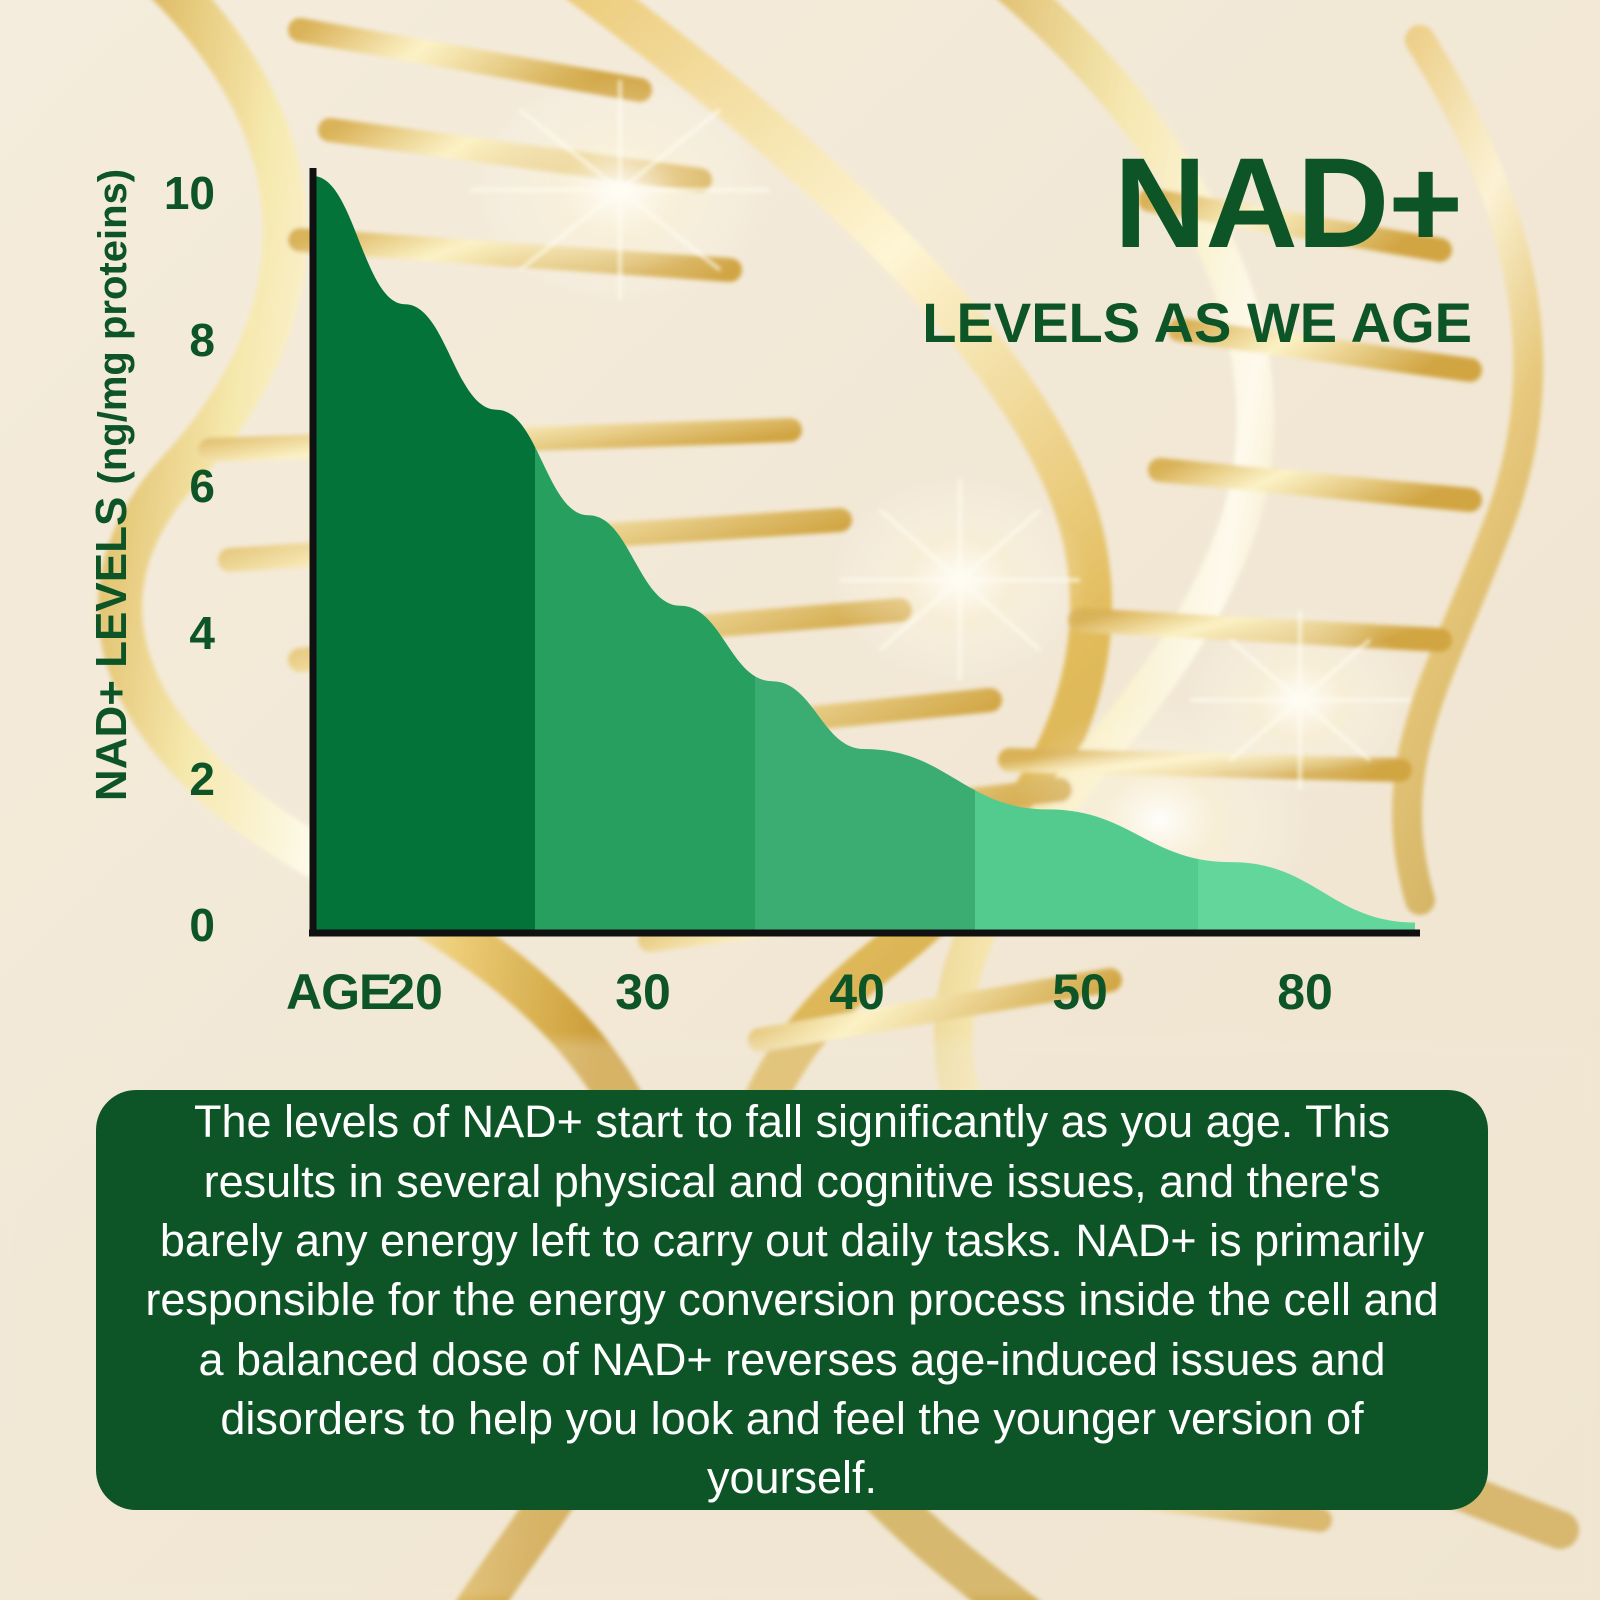 This screenshot has width=1600, height=1600. Describe the element at coordinates (202, 925) in the screenshot. I see `y-tick-0: 0` at that location.